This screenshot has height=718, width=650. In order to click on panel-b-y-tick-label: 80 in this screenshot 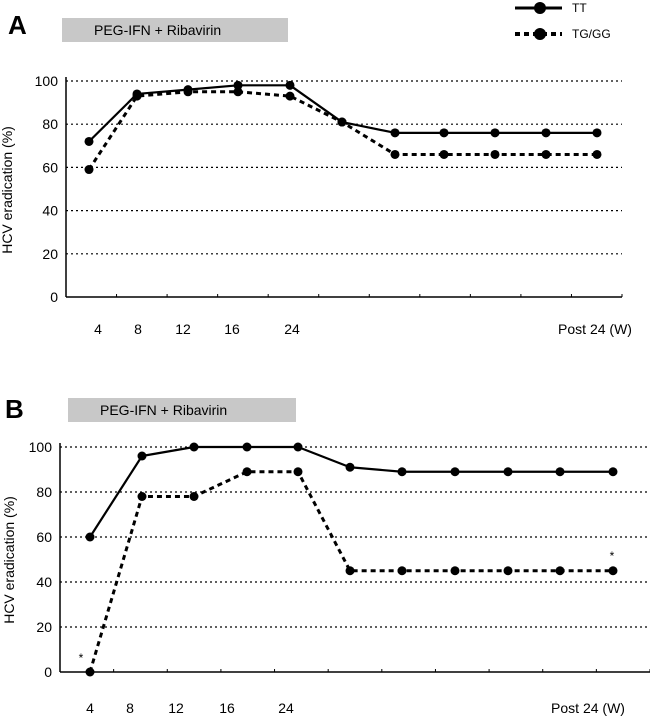, I will do `click(44, 492)`.